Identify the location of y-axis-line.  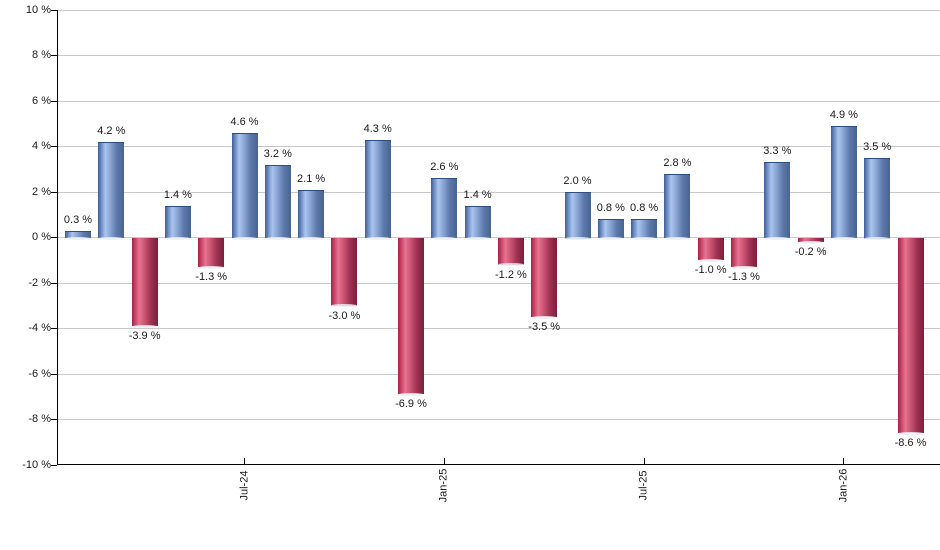
(57, 237).